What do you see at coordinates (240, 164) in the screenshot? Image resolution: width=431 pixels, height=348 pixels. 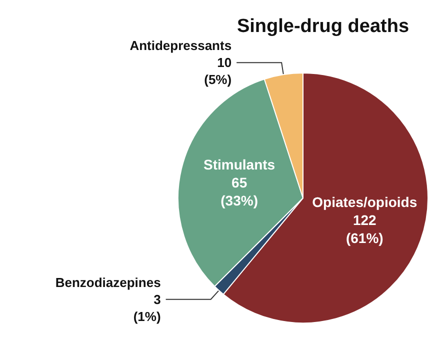 I see `slice-label: Stimulants` at bounding box center [240, 164].